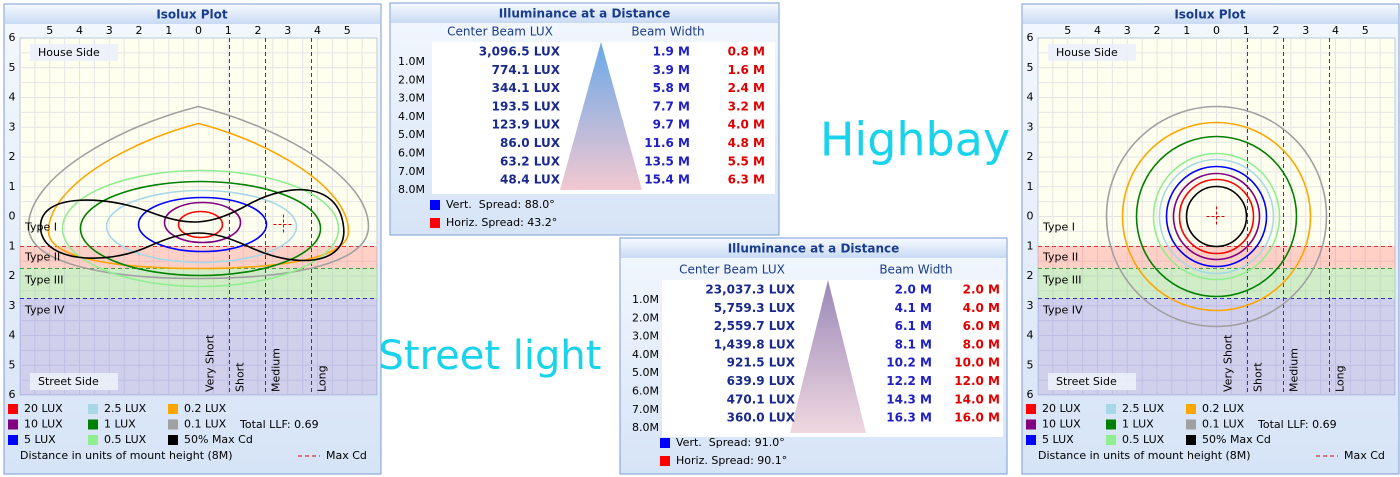 Image resolution: width=1400 pixels, height=477 pixels. What do you see at coordinates (12, 67) in the screenshot?
I see `left-tick-label: 5` at bounding box center [12, 67].